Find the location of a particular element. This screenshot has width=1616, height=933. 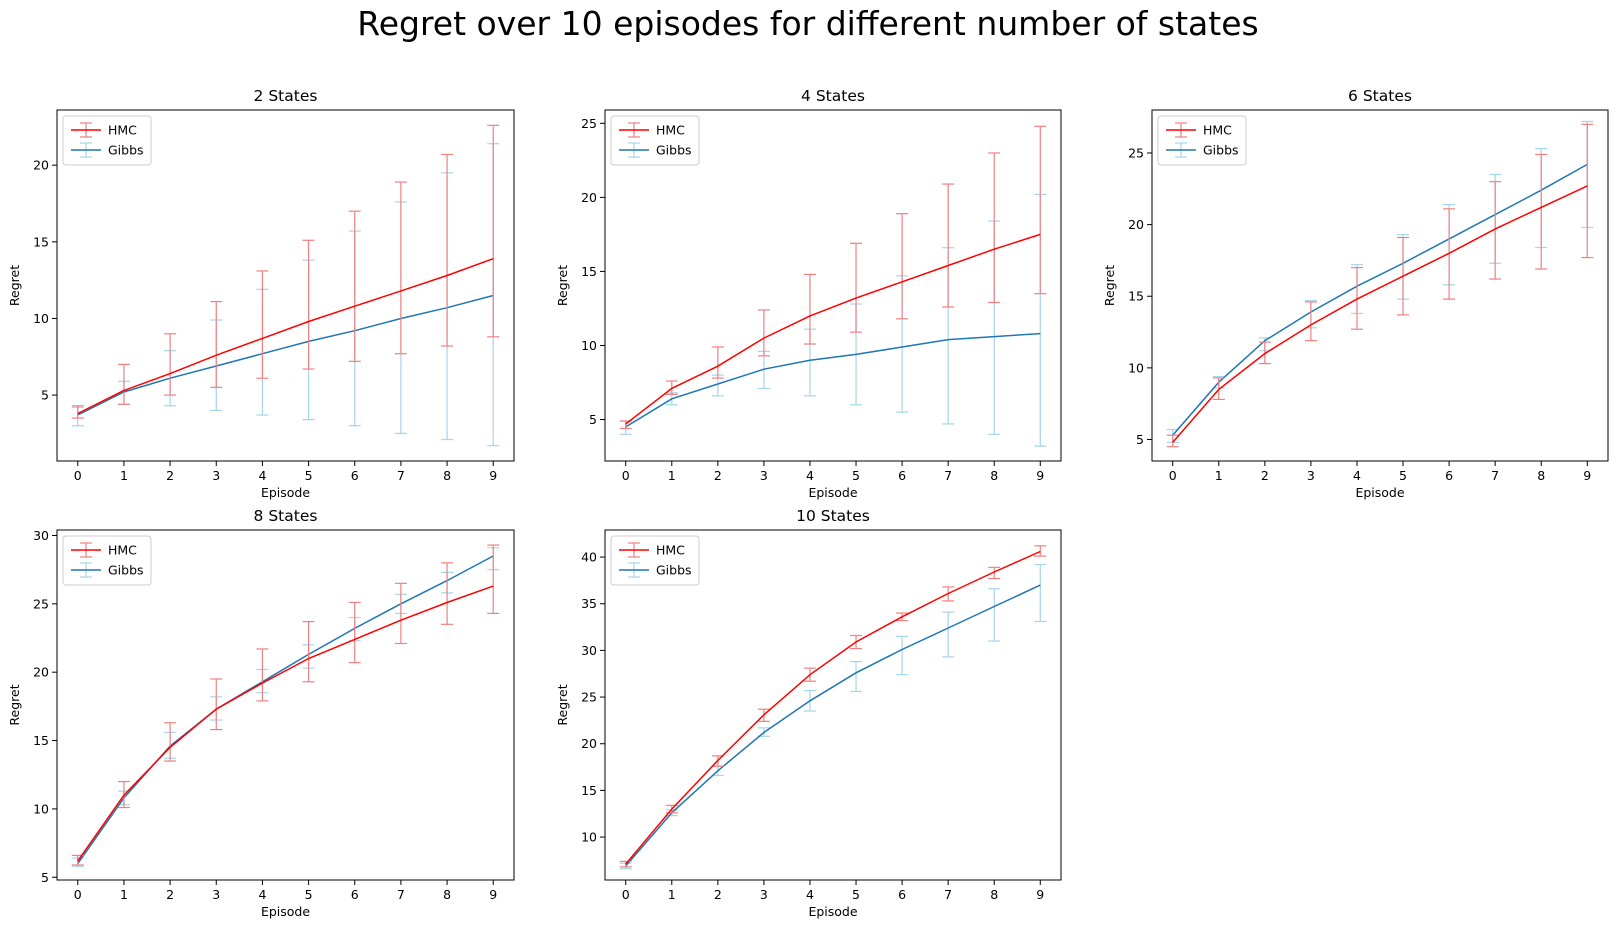

subplot-title: 6 States is located at coordinates (1380, 96).